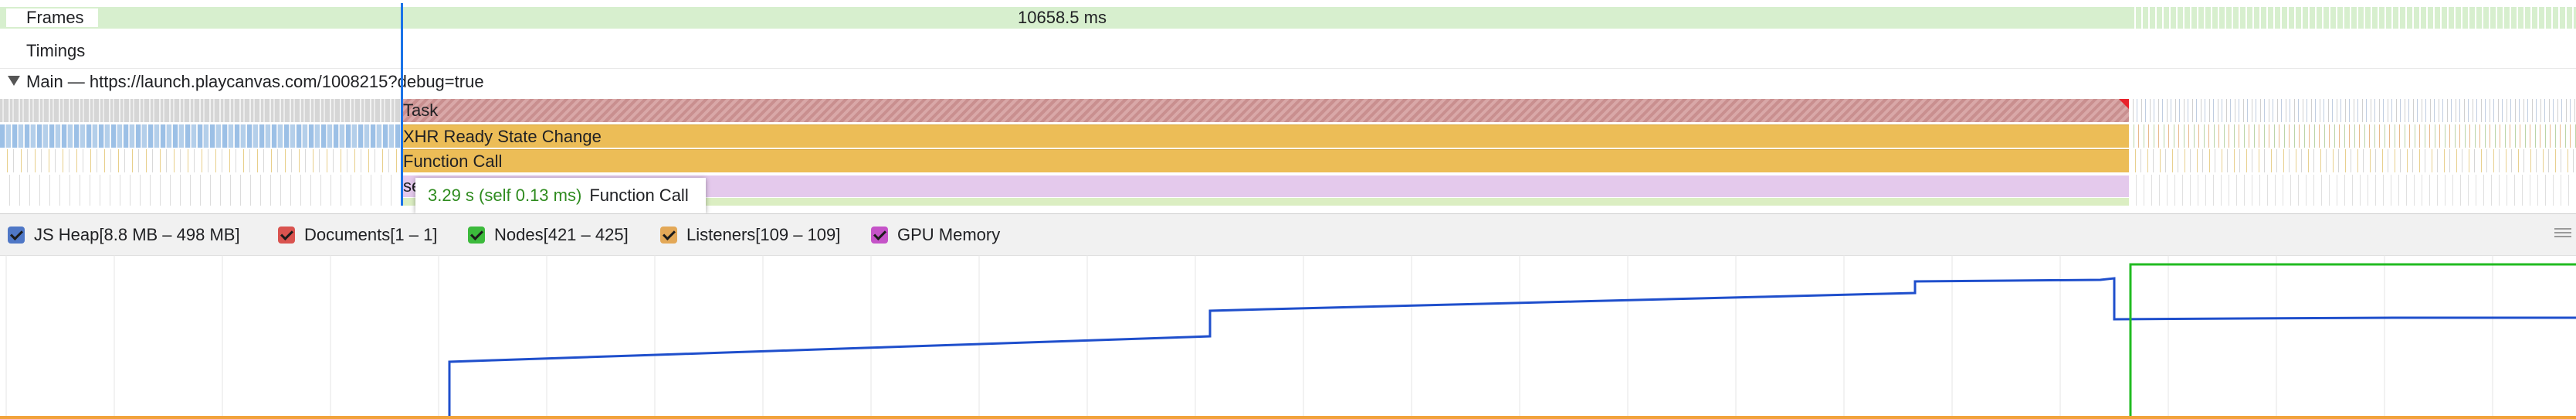 This screenshot has height=419, width=2576. What do you see at coordinates (1266, 110) in the screenshot?
I see `task-slice: Task` at bounding box center [1266, 110].